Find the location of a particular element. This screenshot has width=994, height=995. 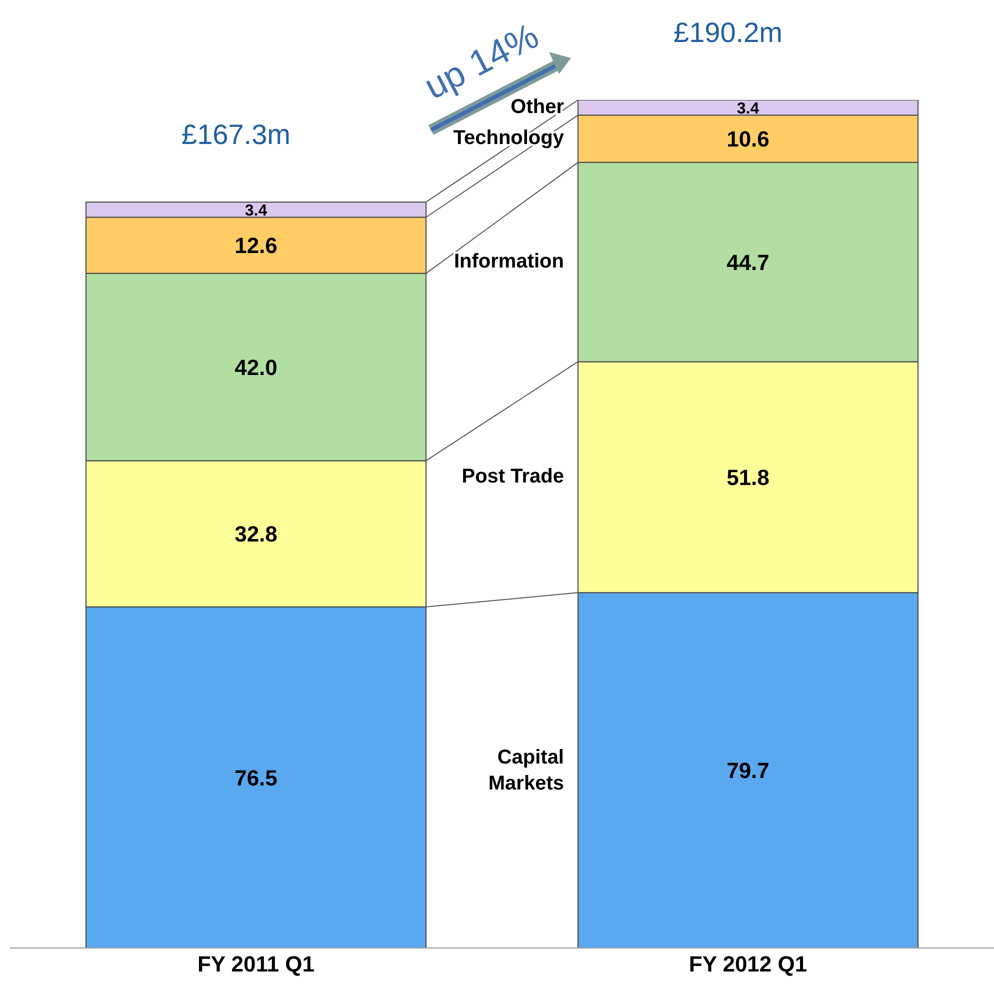

data-label: 12.6 is located at coordinates (256, 245).